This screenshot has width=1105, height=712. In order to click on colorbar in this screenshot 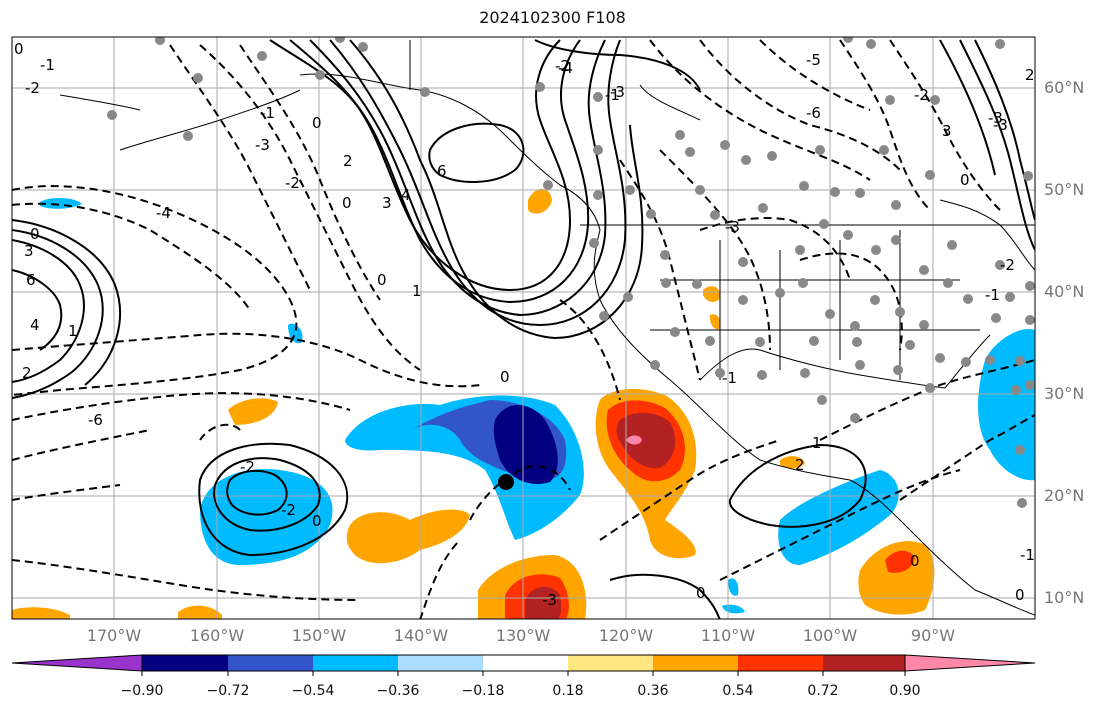, I will do `click(523, 665)`.